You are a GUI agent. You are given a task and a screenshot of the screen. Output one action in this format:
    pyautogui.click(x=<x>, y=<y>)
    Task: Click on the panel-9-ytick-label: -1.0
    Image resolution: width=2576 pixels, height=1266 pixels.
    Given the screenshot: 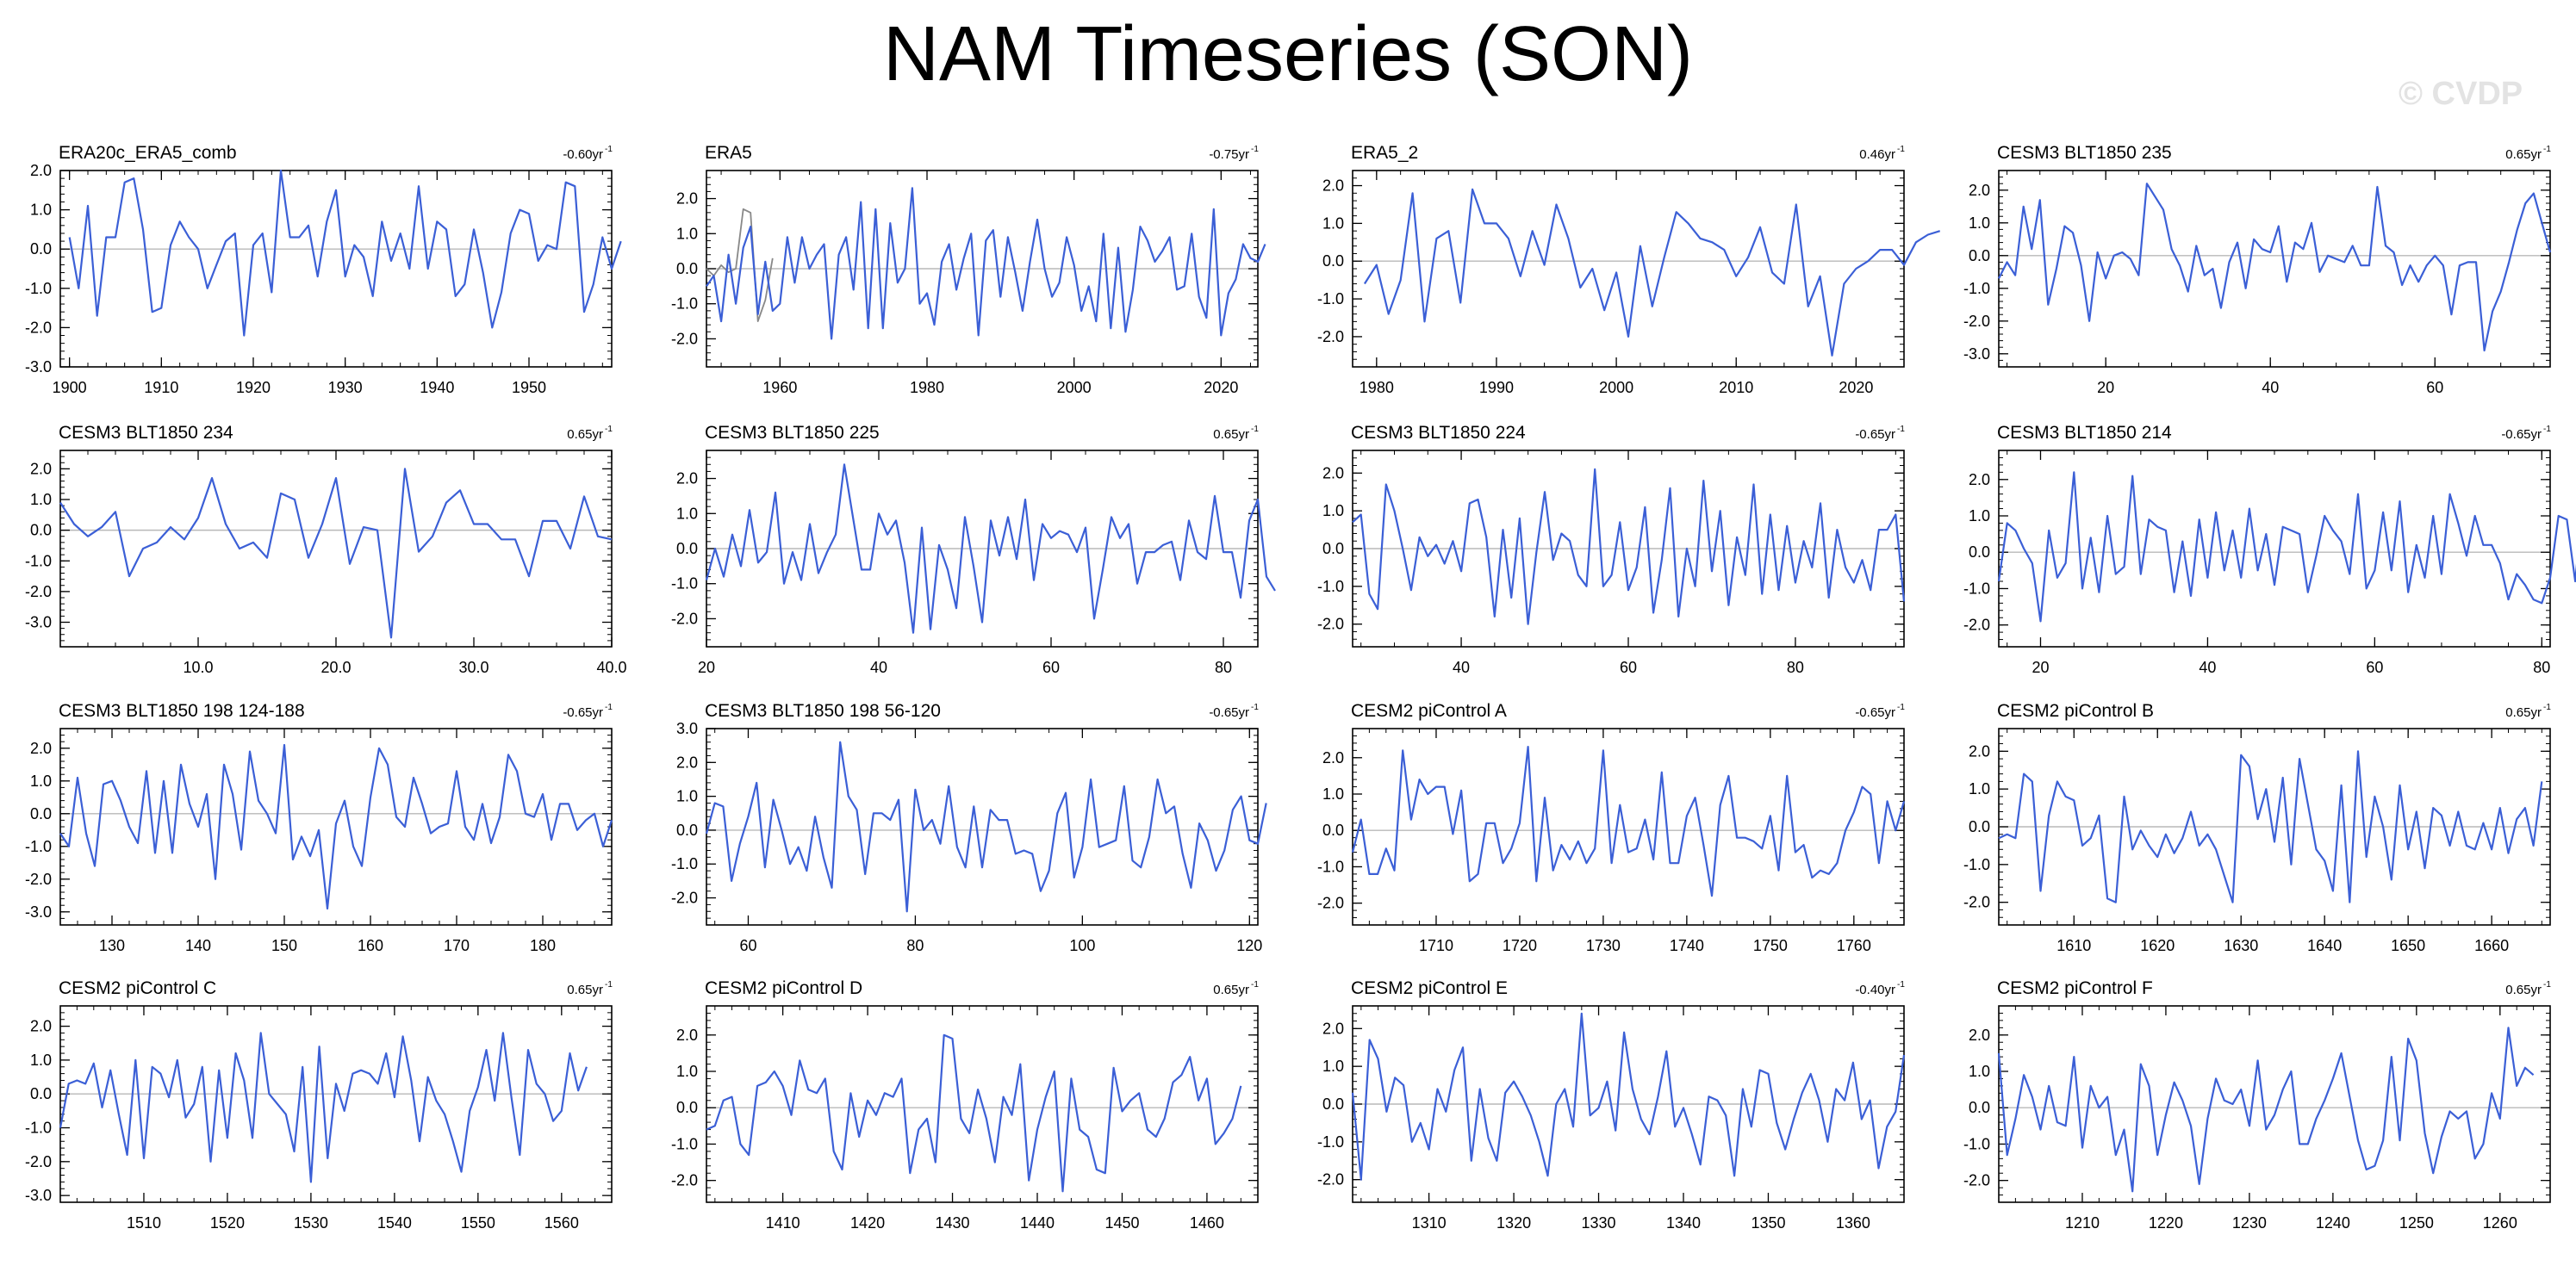 What is the action you would take?
    pyautogui.click(x=39, y=847)
    